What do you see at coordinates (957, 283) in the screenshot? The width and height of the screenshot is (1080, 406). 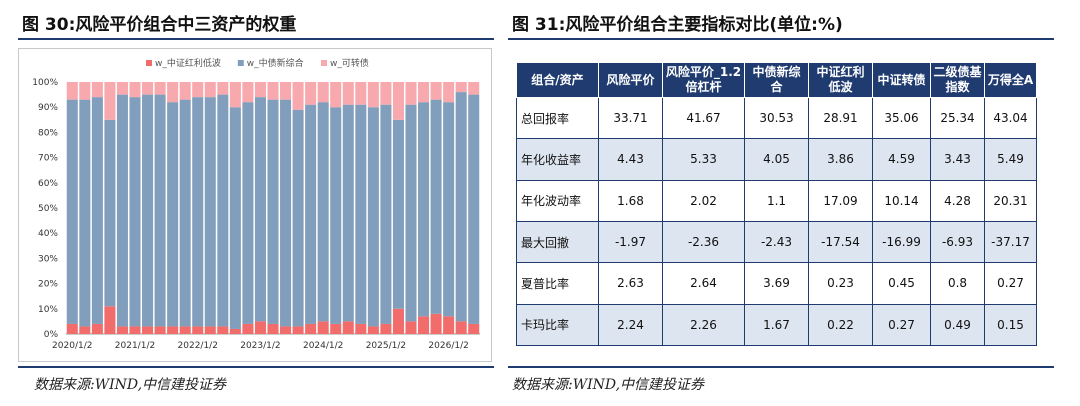 I see `table-cell: 0.8` at bounding box center [957, 283].